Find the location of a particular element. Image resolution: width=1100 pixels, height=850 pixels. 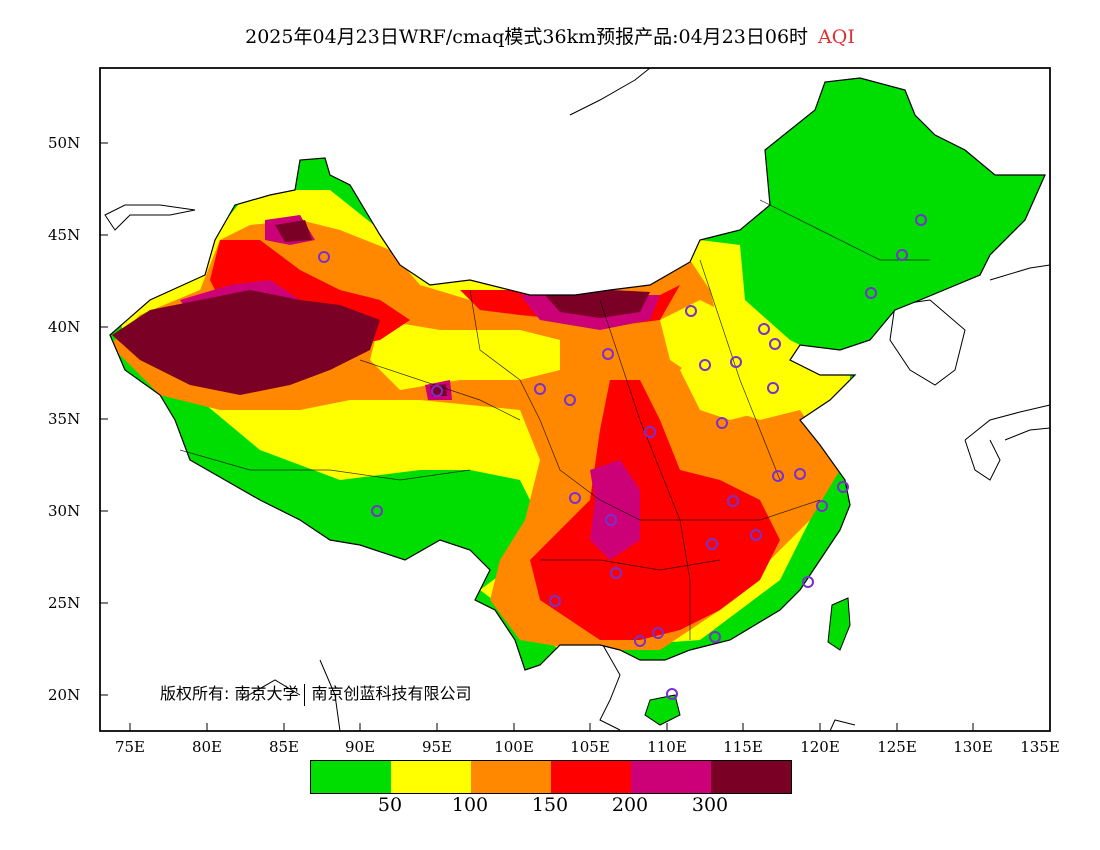

copyright-owner: 版权所有: 南京大学 is located at coordinates (229, 693).